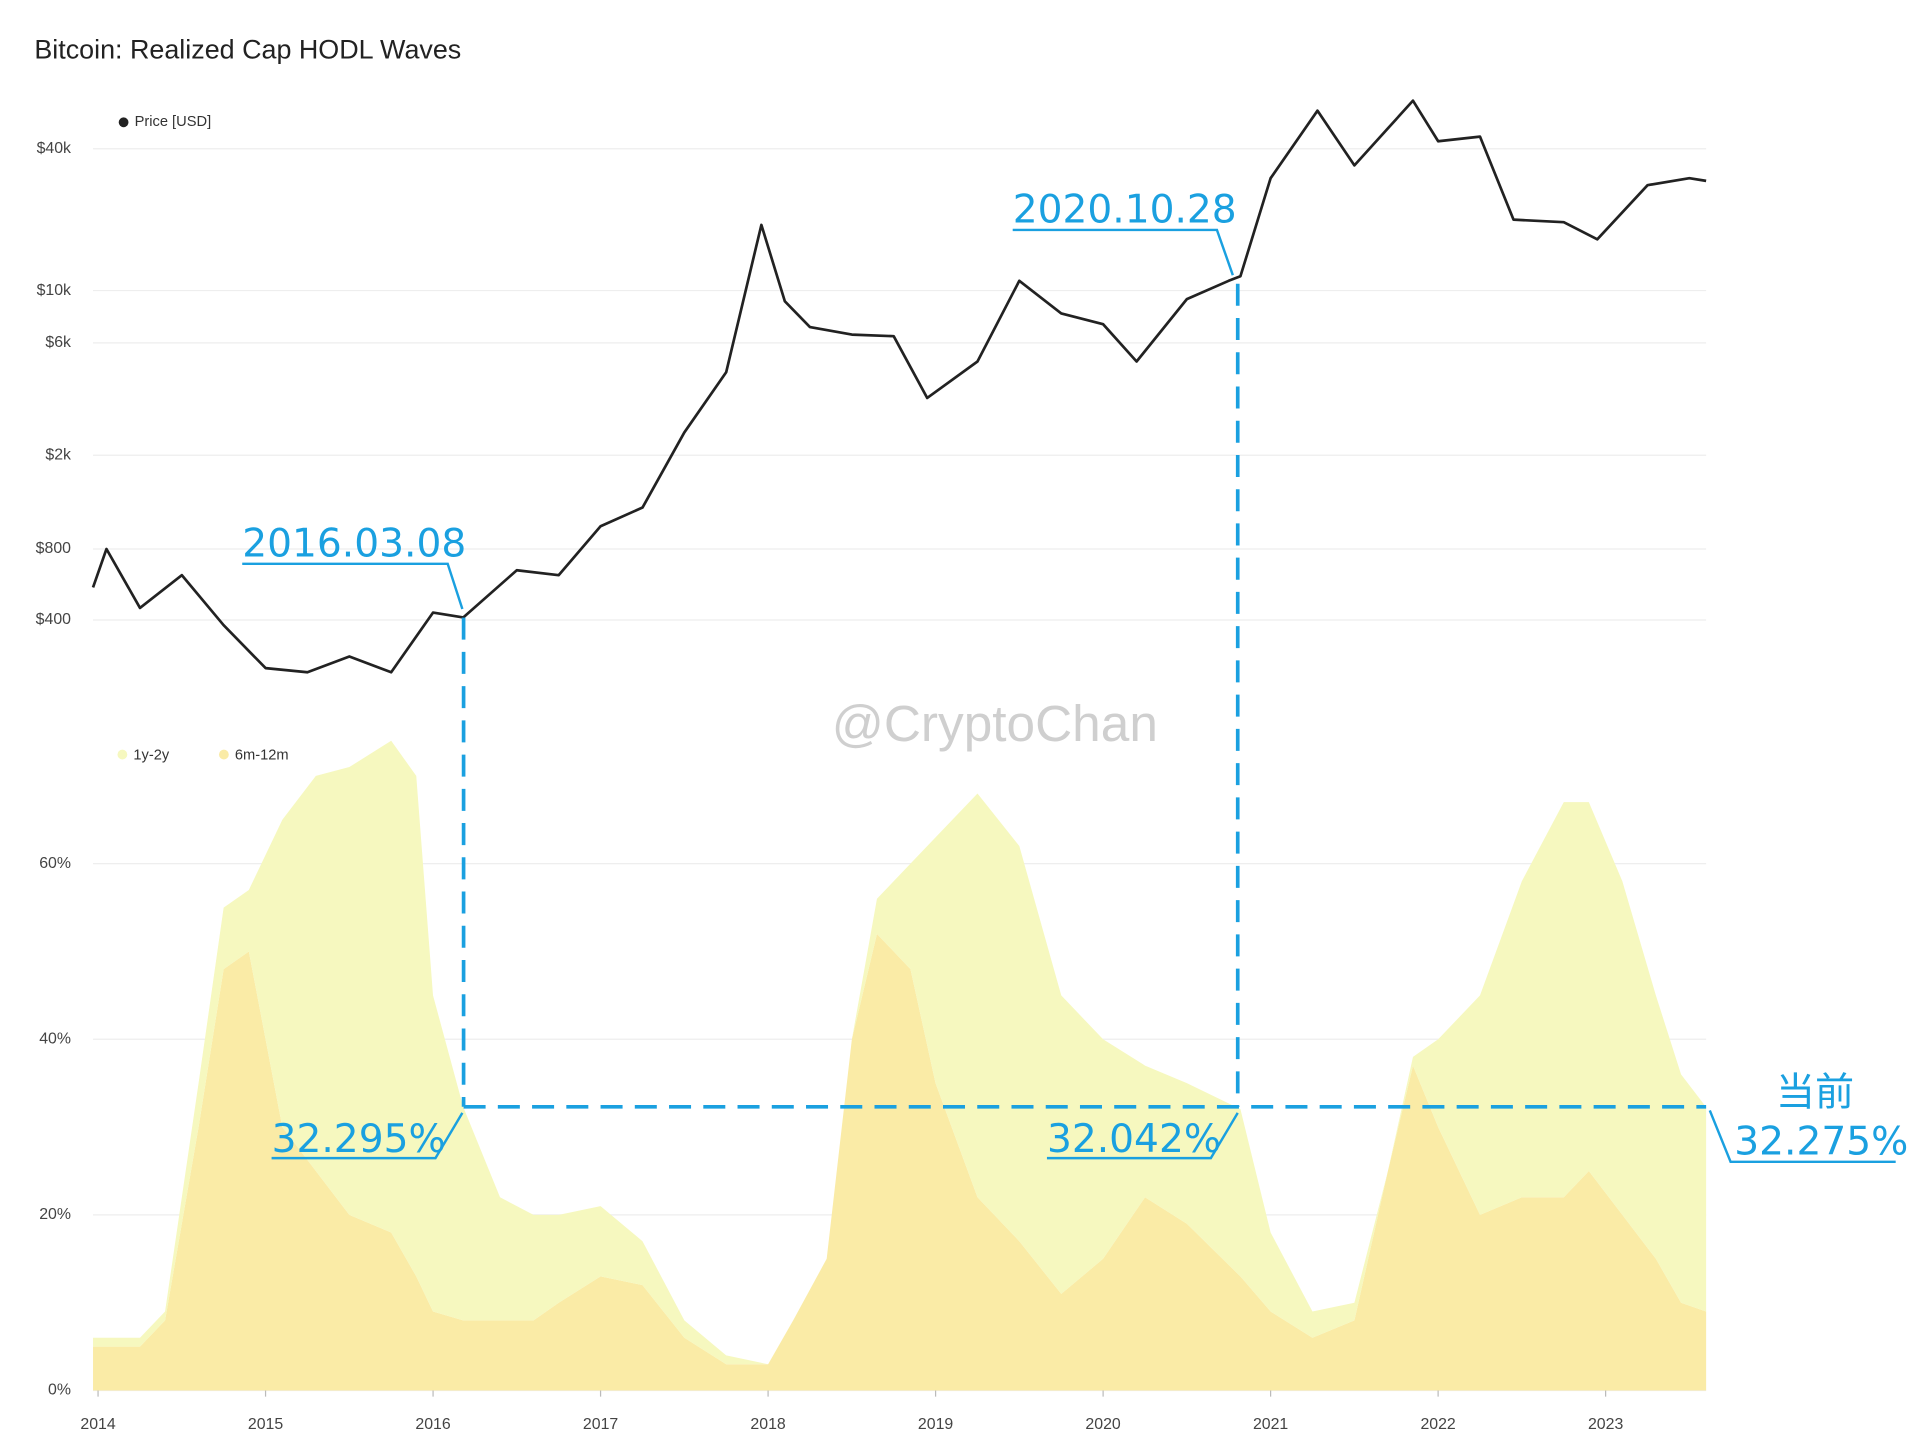 The width and height of the screenshot is (1908, 1448). What do you see at coordinates (1125, 210) in the screenshot?
I see `annotation: 2020.10.28` at bounding box center [1125, 210].